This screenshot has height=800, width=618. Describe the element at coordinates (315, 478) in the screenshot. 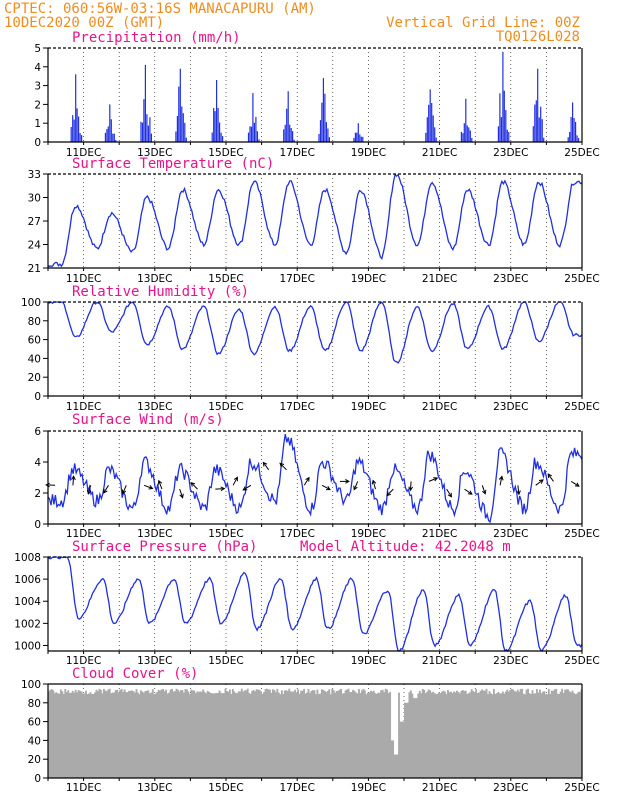

I see `wind-series-line` at that location.